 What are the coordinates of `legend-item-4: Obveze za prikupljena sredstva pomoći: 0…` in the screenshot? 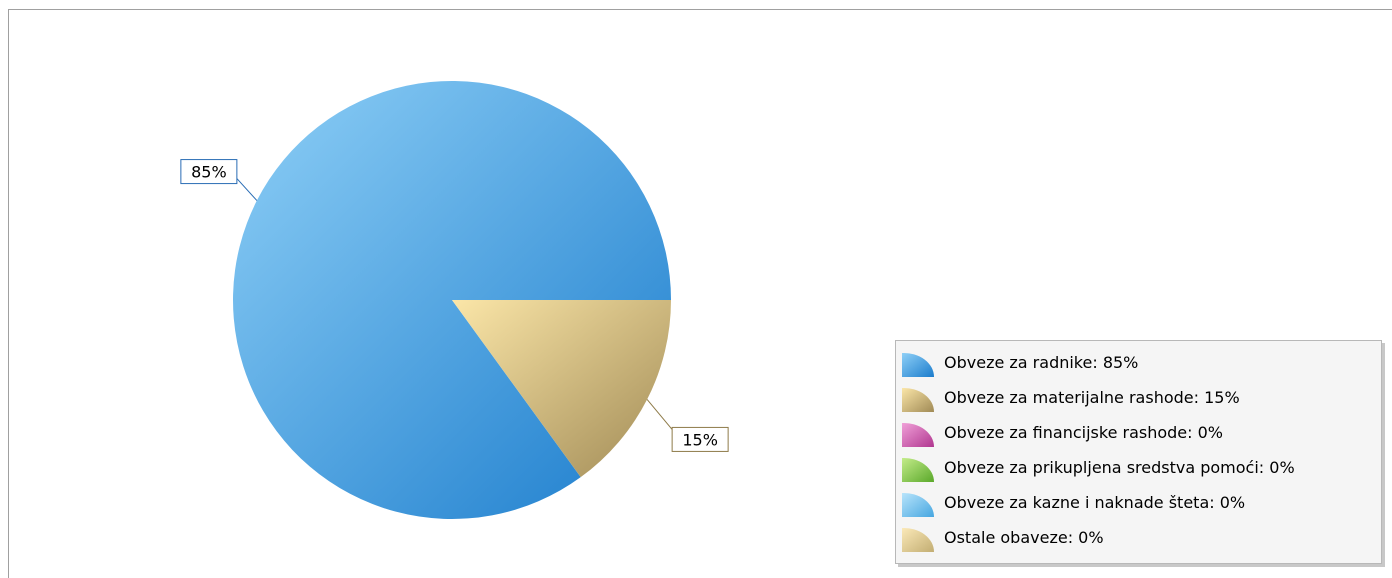 It's located at (1138, 467).